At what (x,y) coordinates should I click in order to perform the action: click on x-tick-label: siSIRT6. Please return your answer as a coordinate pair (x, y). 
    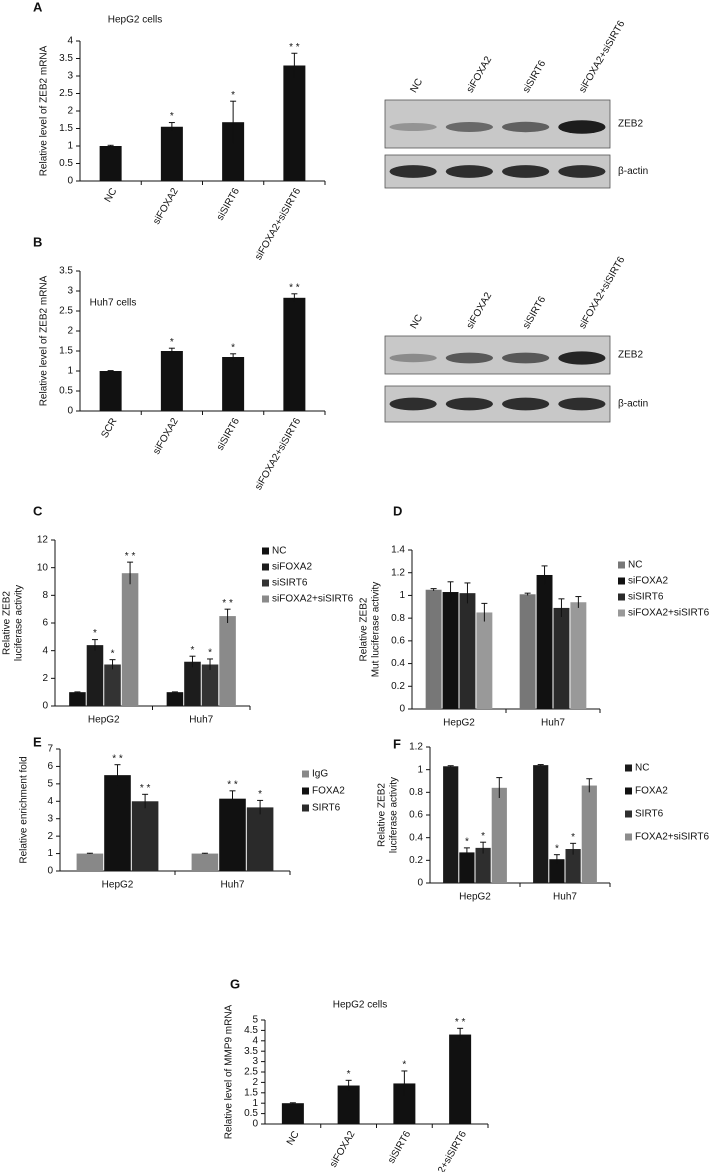
    Looking at the image, I should click on (228, 434).